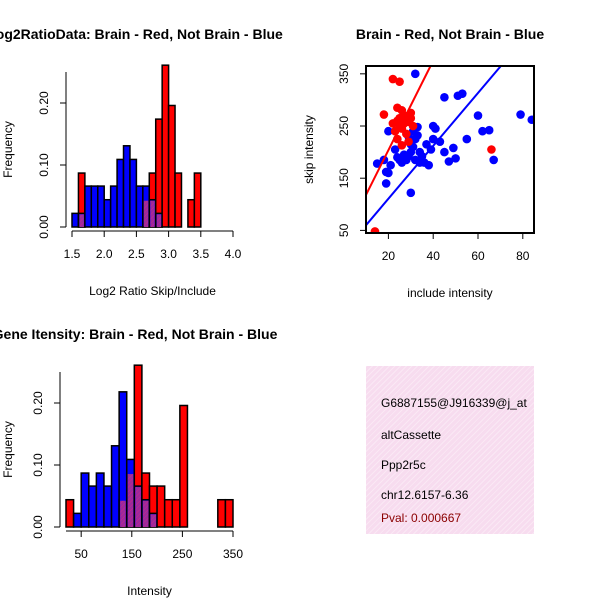  Describe the element at coordinates (454, 403) in the screenshot. I see `event-id: G6887155@J916339@j_at` at that location.